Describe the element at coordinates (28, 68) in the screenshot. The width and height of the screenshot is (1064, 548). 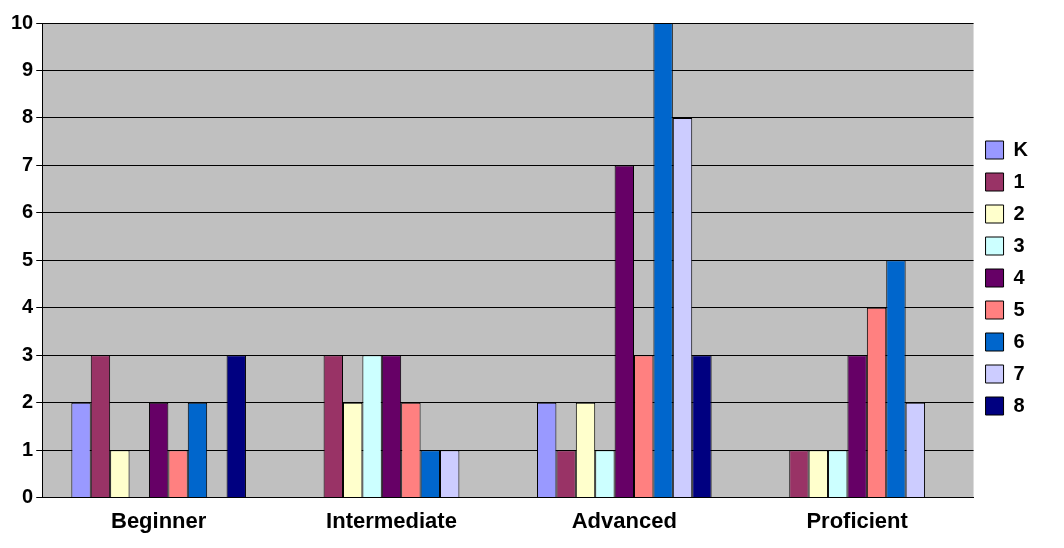
I see `y-tick-label: 9` at that location.